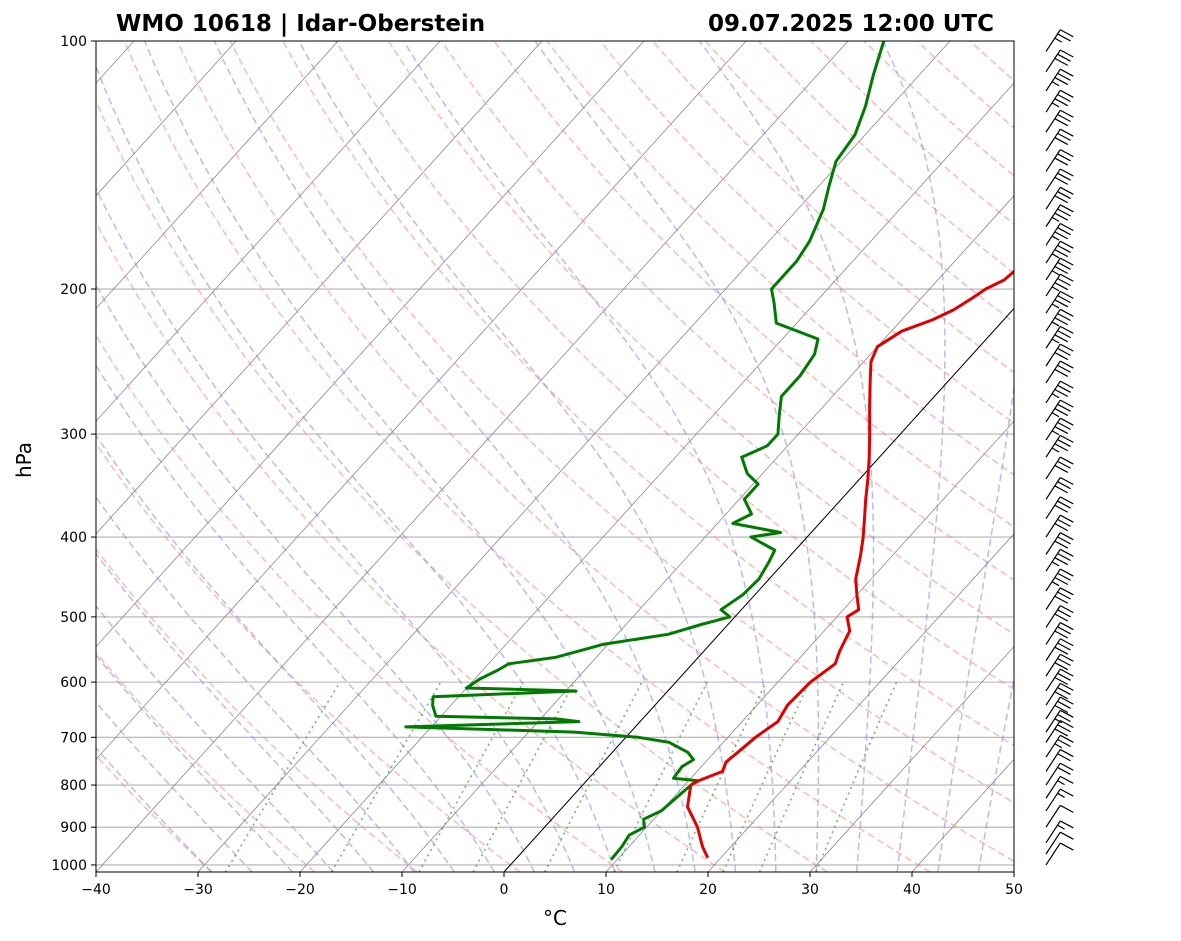 The height and width of the screenshot is (941, 1181). What do you see at coordinates (96, 890) in the screenshot?
I see `x-tick-label: −40` at bounding box center [96, 890].